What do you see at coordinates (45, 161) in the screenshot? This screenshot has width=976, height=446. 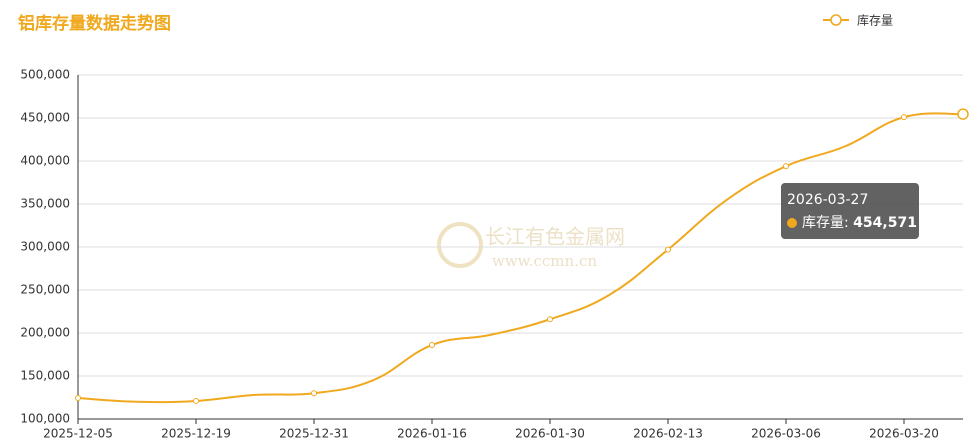 I see `y-tick-label: 400,000` at bounding box center [45, 161].